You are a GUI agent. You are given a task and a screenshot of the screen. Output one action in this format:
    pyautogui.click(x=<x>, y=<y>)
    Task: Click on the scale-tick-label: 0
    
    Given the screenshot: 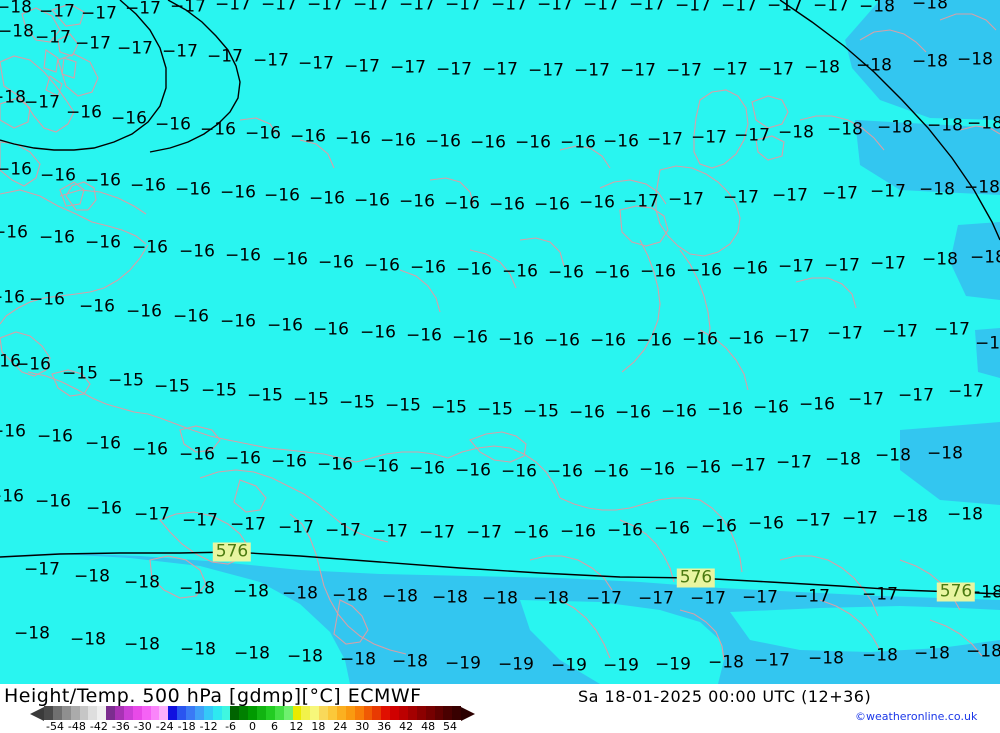 What is the action you would take?
    pyautogui.click(x=252, y=726)
    